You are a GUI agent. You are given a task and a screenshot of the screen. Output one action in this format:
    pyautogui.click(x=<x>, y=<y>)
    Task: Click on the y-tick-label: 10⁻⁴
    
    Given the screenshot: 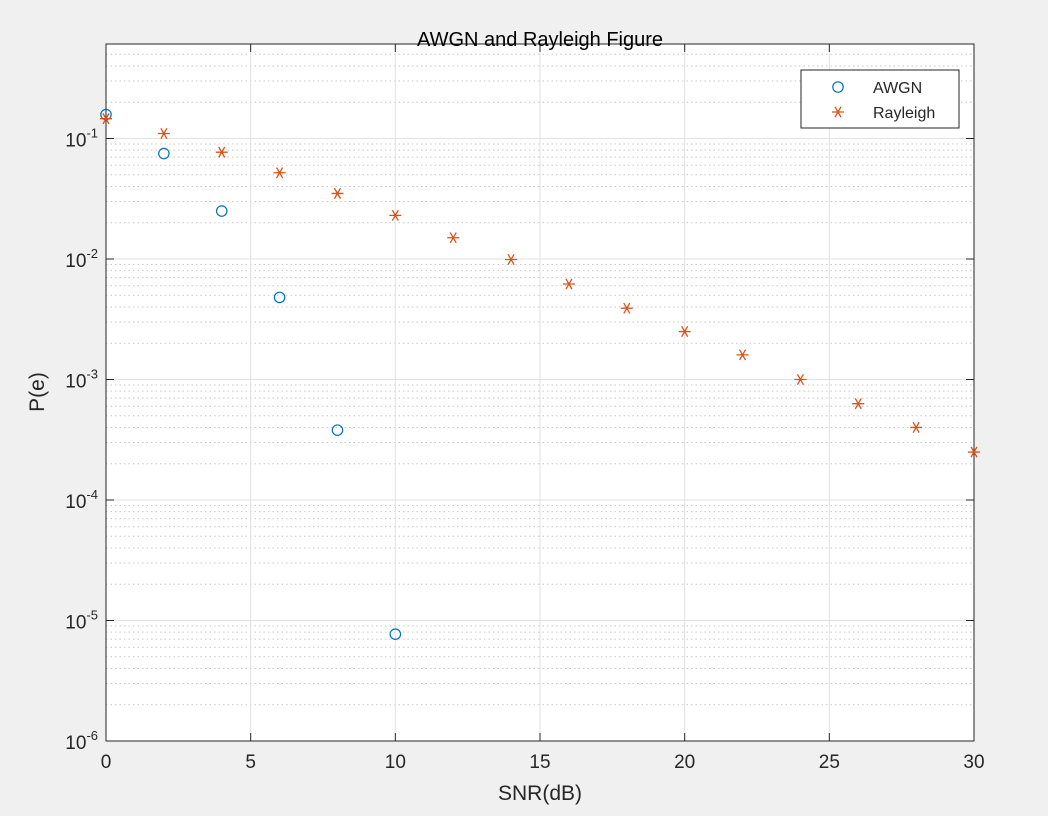 What is the action you would take?
    pyautogui.click(x=81, y=500)
    